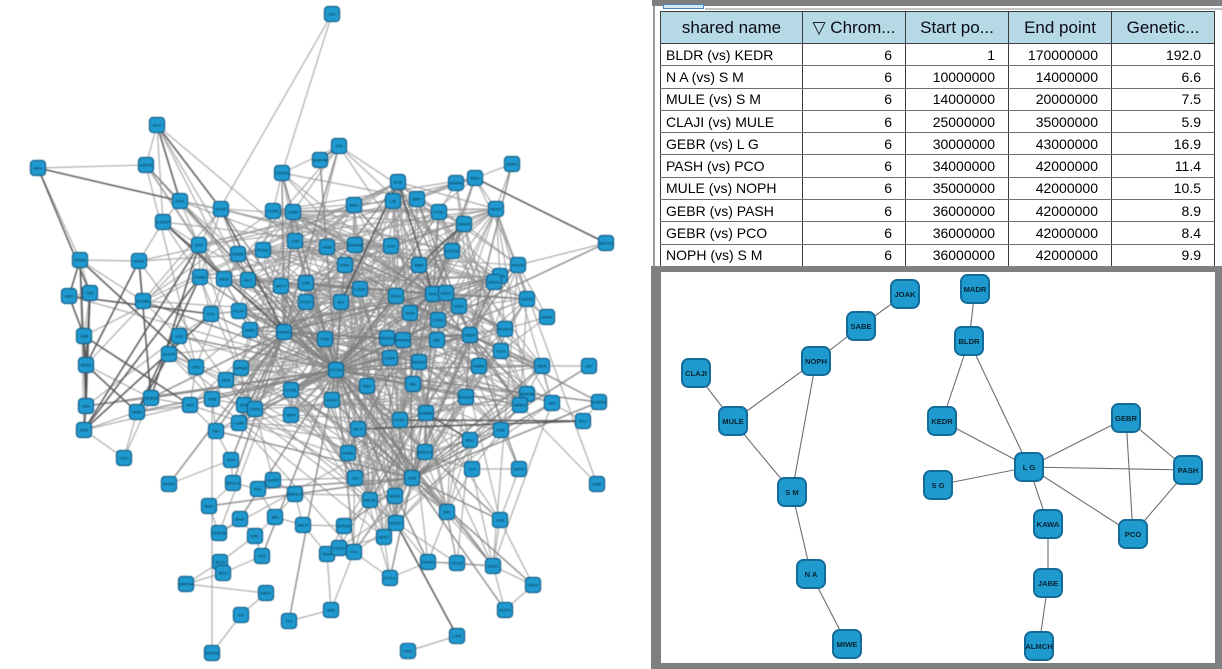  I want to click on svg-text: BDN, so click(84, 430).